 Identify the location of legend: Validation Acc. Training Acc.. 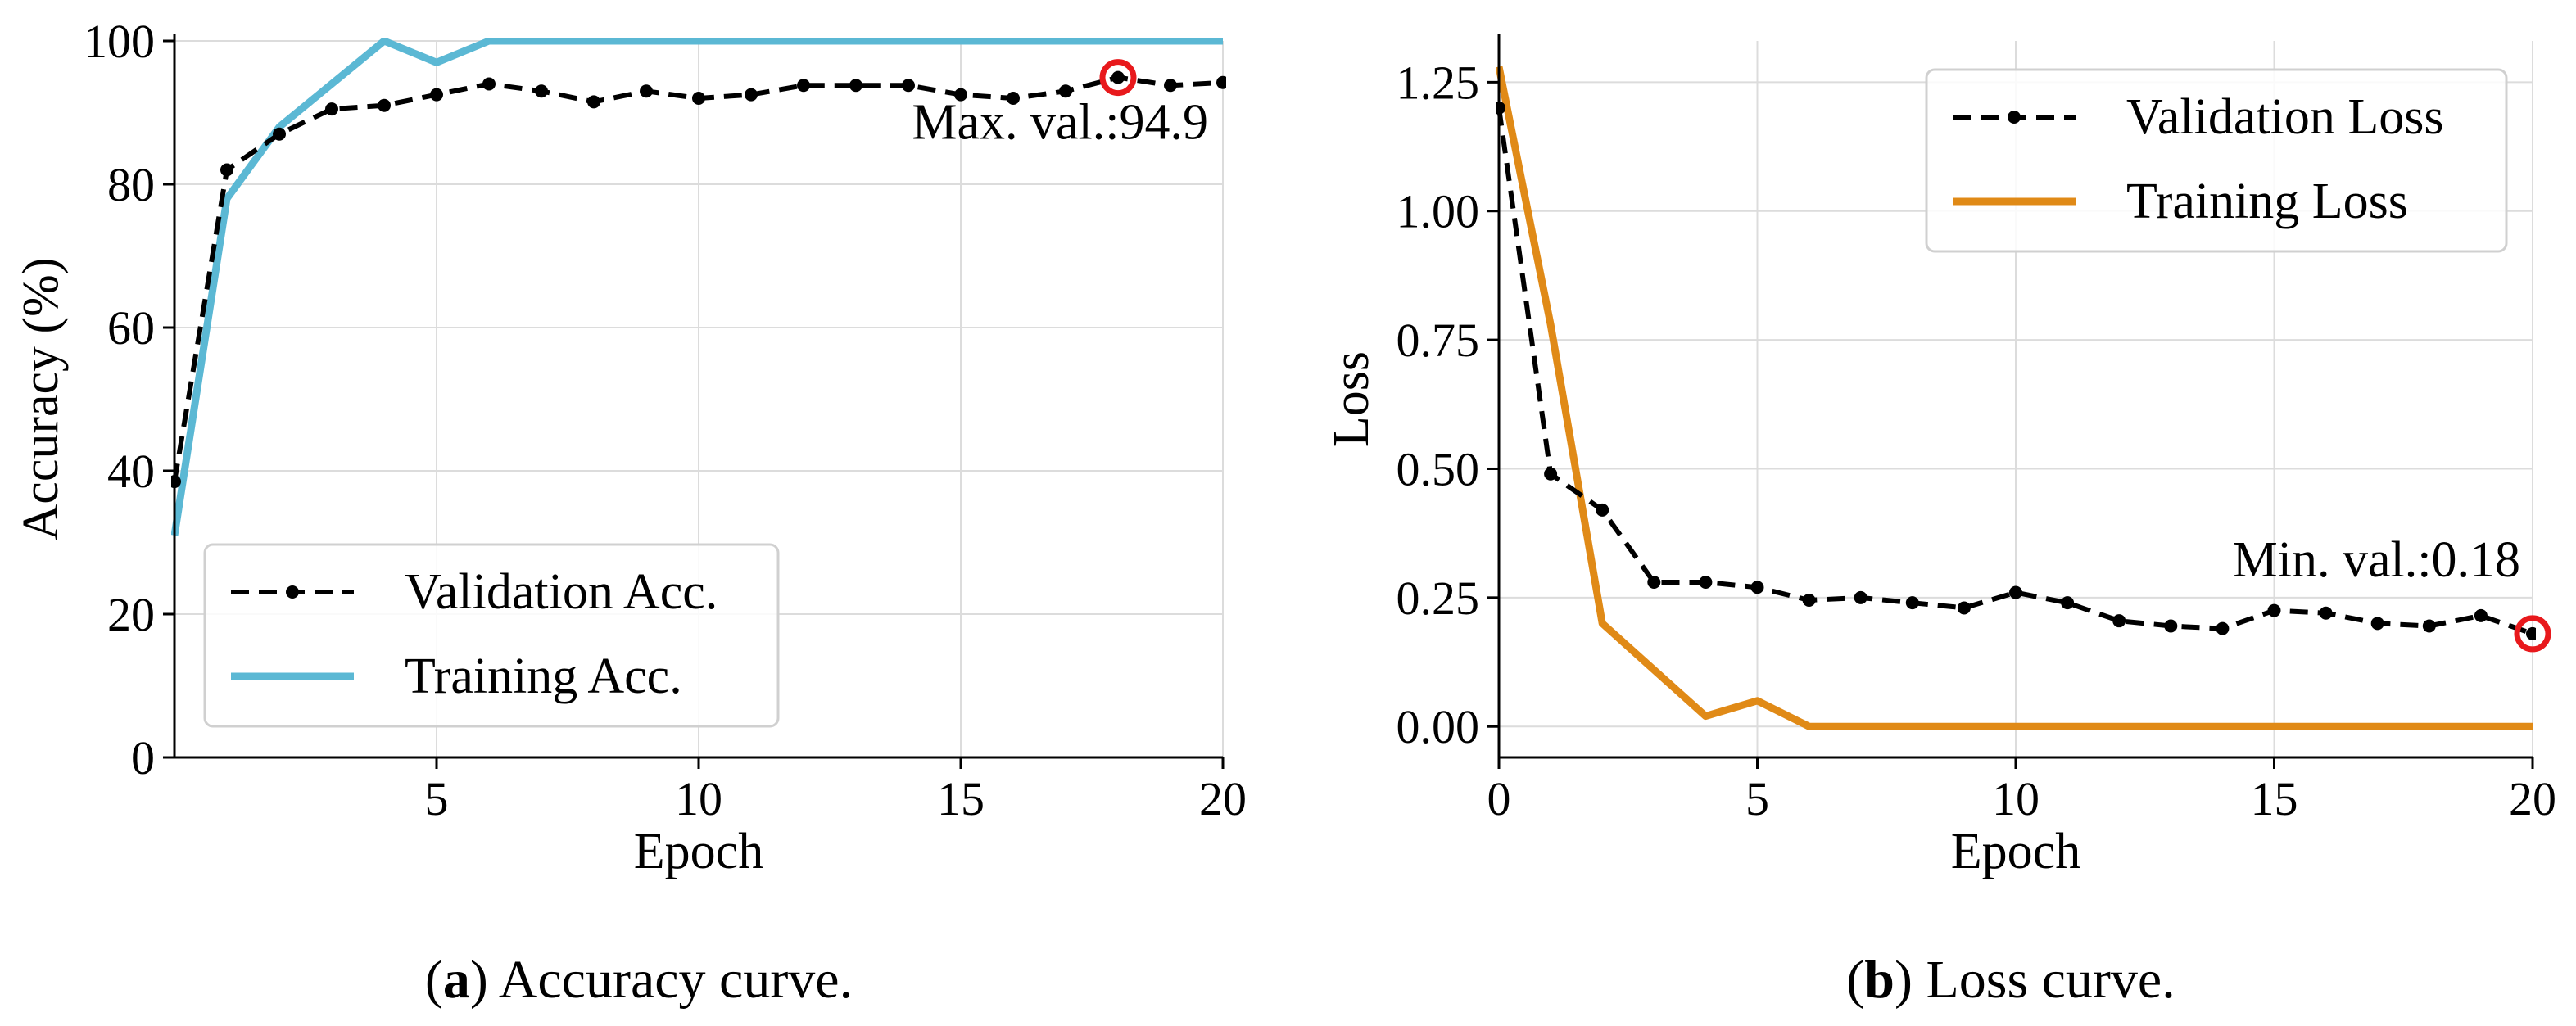
(491, 635).